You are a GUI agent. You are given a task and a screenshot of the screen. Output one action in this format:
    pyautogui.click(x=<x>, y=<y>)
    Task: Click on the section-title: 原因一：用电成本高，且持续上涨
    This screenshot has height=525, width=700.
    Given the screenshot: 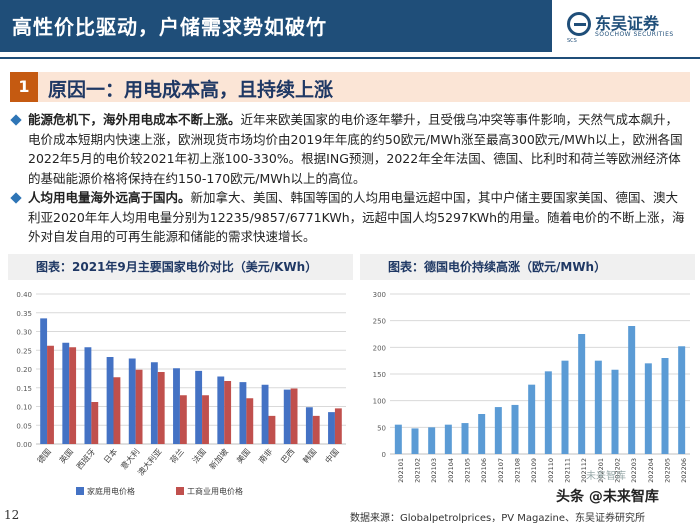 What is the action you would take?
    pyautogui.click(x=191, y=90)
    